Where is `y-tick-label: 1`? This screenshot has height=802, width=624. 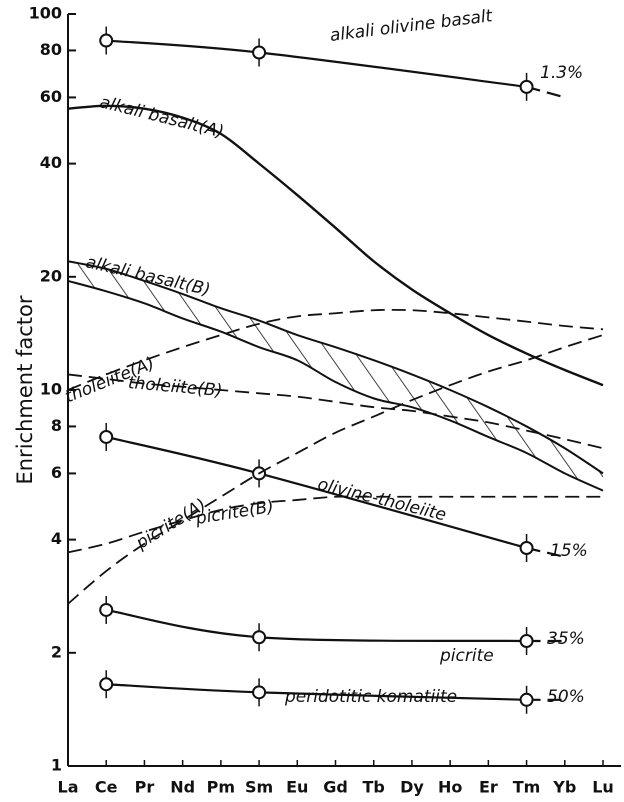 y-tick-label: 1 is located at coordinates (56, 765).